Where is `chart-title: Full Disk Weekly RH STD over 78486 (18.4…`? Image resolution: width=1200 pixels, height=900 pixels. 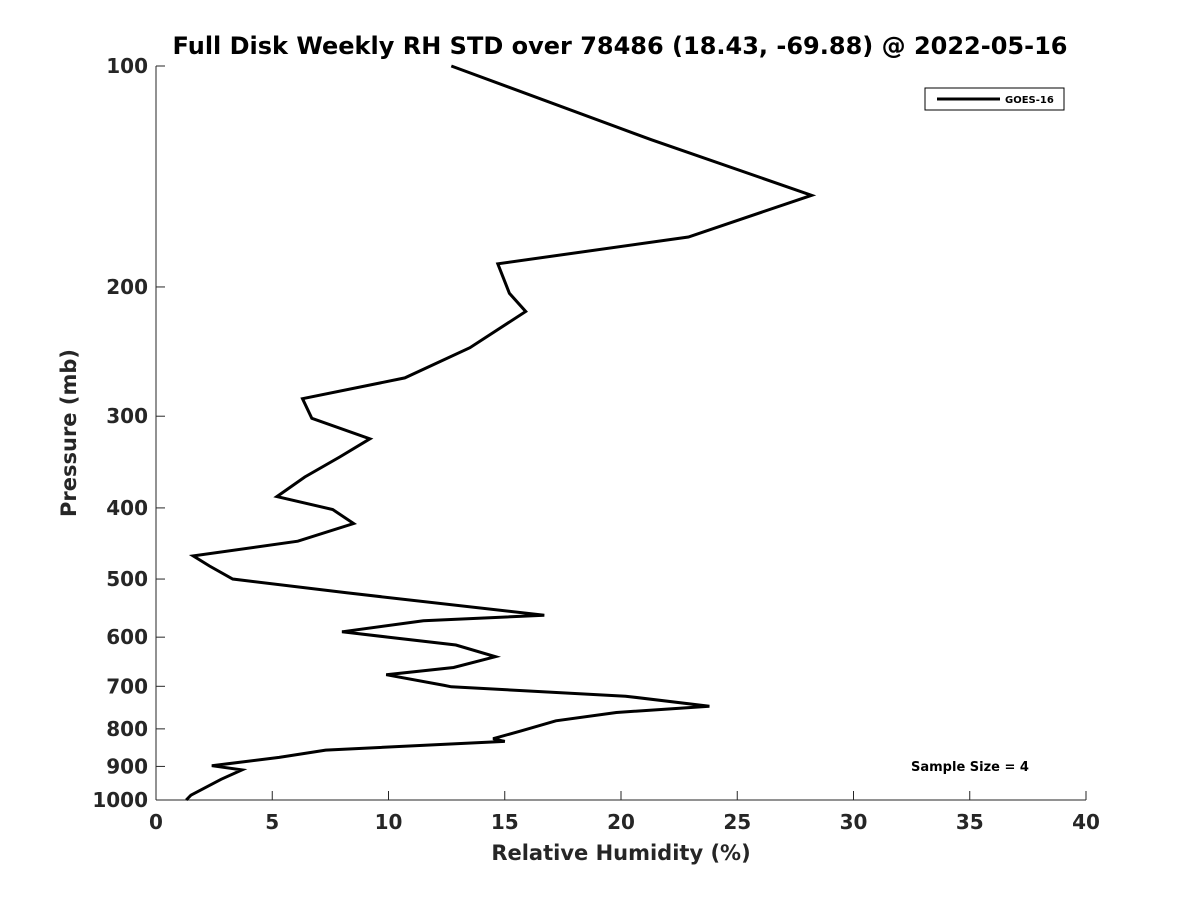 chart-title: Full Disk Weekly RH STD over 78486 (18.4… is located at coordinates (620, 46).